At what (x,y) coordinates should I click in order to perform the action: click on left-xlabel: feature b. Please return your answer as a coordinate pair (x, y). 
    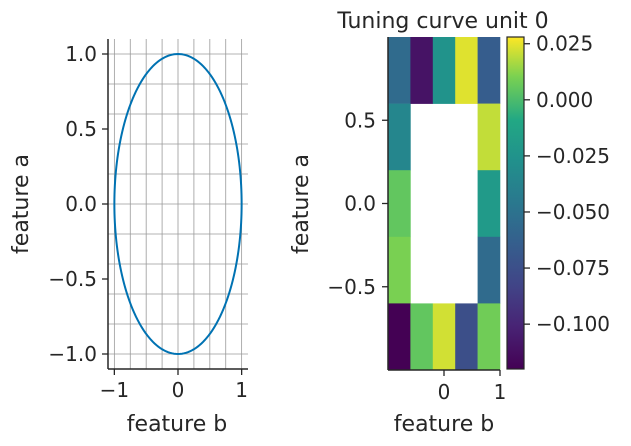
    Looking at the image, I should click on (177, 424).